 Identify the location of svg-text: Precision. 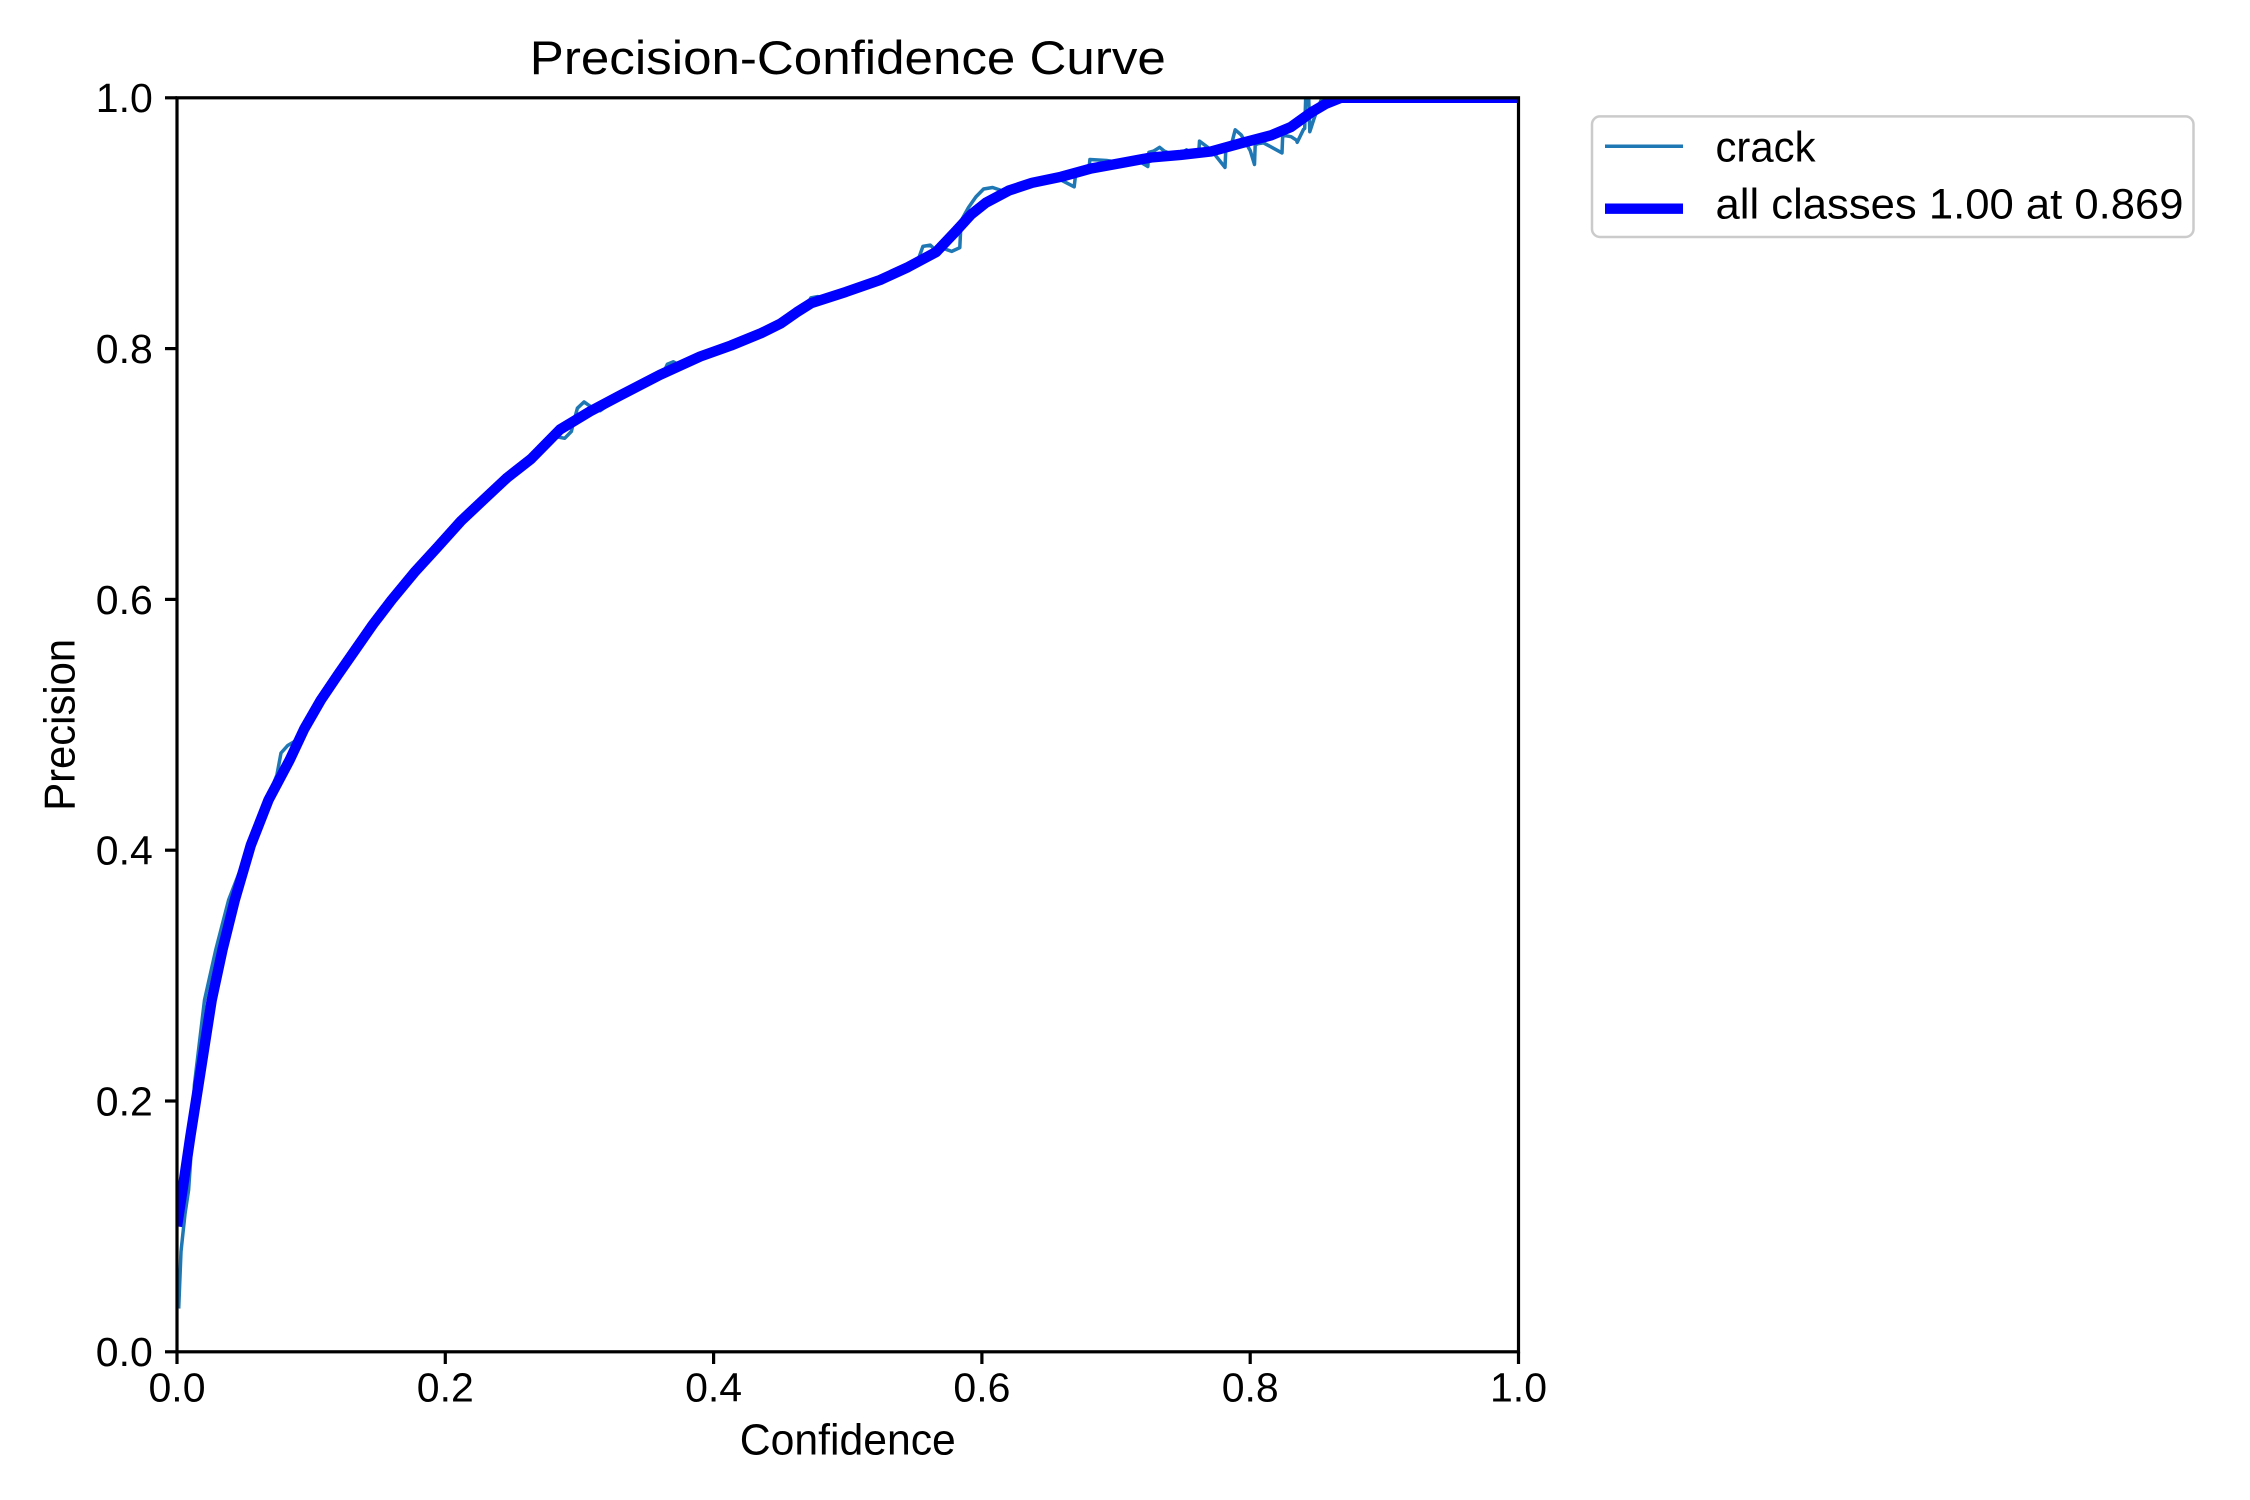
(61, 725).